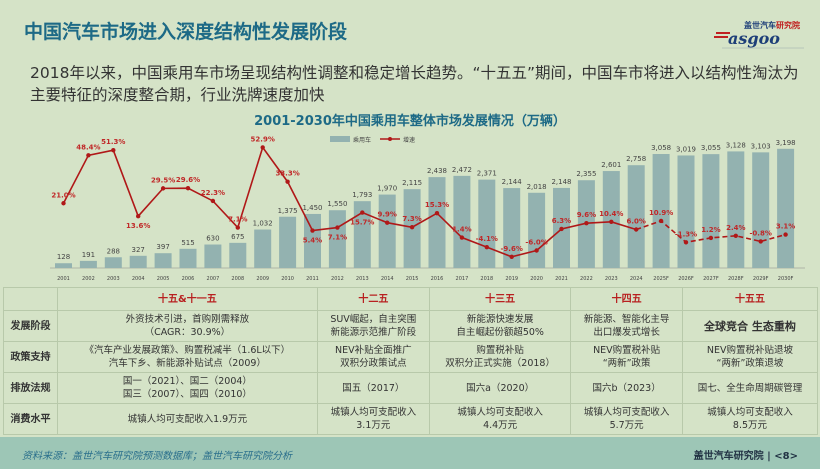 Image resolution: width=820 pixels, height=469 pixels. I want to click on bar-2025F, so click(661, 211).